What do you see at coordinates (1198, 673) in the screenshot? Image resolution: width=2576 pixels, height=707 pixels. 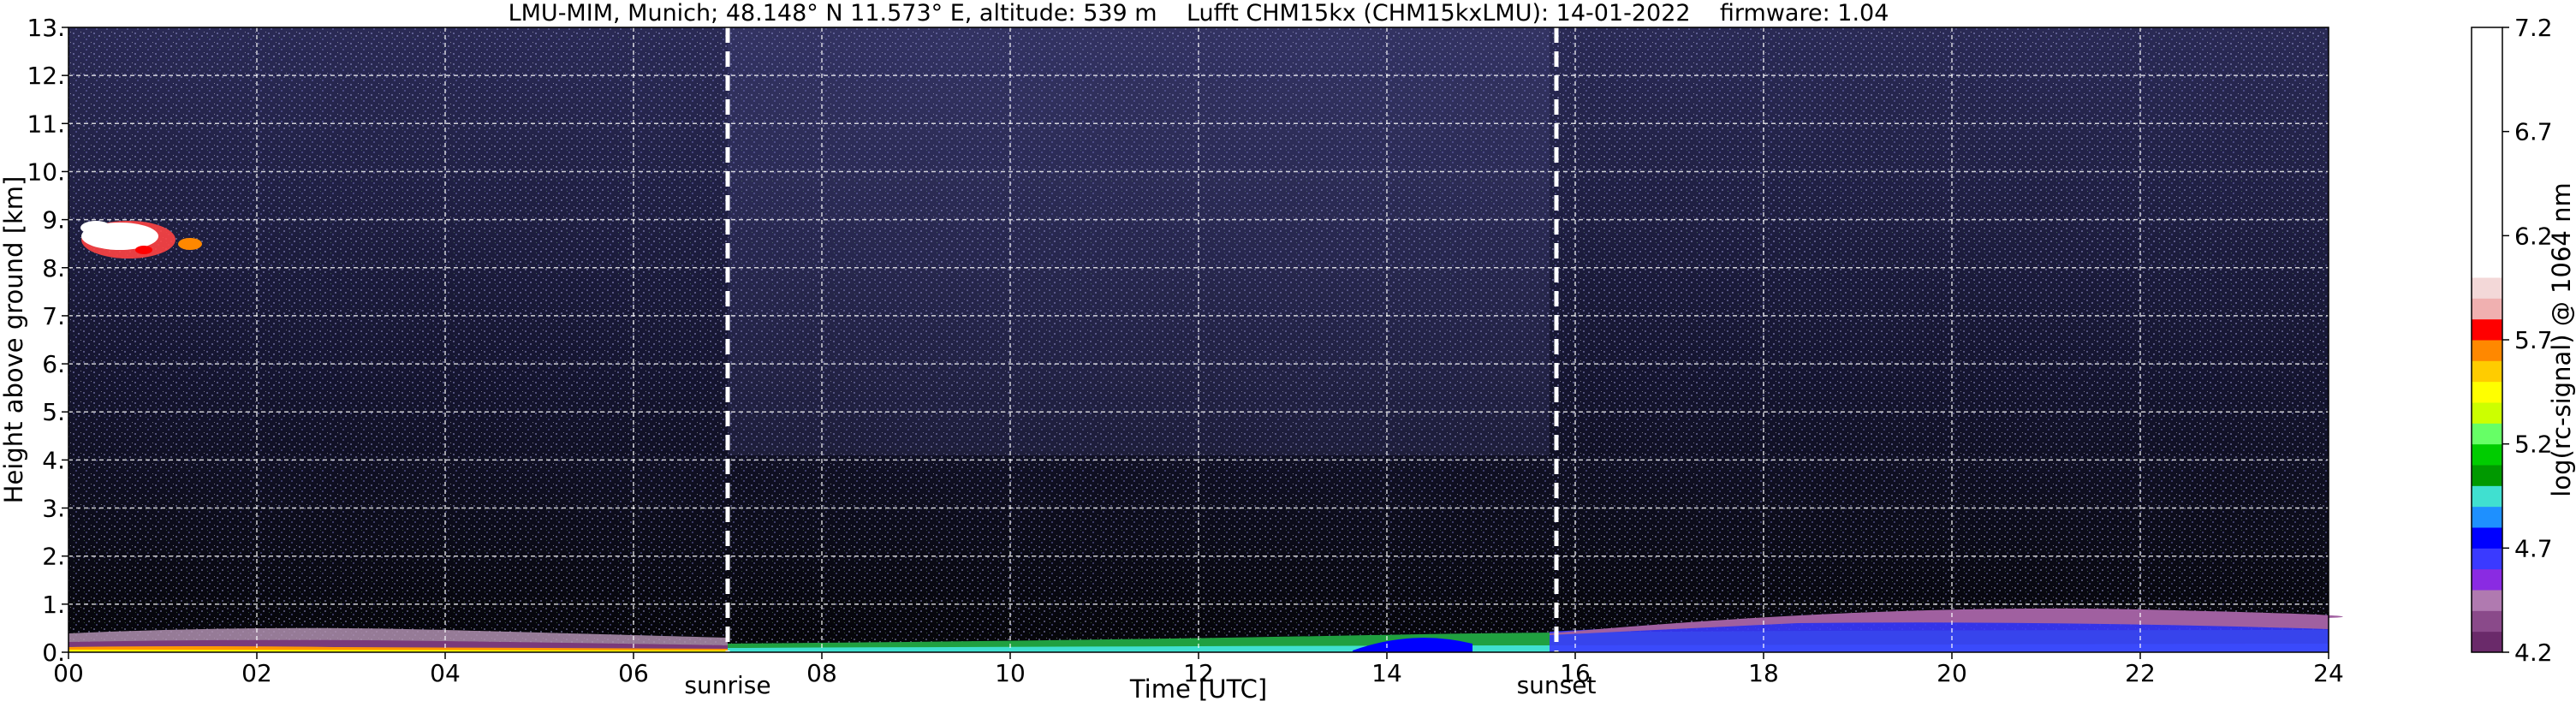 I see `x-tick-label: 12` at bounding box center [1198, 673].